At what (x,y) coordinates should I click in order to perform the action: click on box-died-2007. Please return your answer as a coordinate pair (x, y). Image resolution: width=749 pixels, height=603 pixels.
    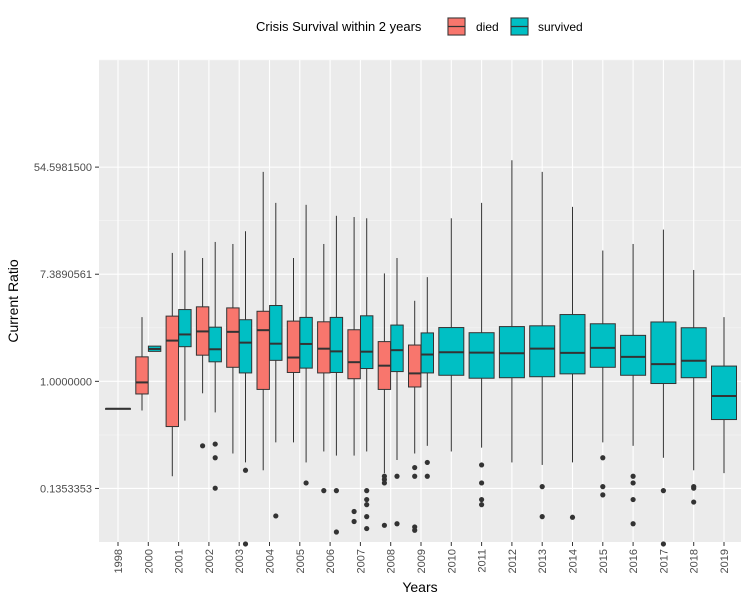
    Looking at the image, I should click on (354, 371).